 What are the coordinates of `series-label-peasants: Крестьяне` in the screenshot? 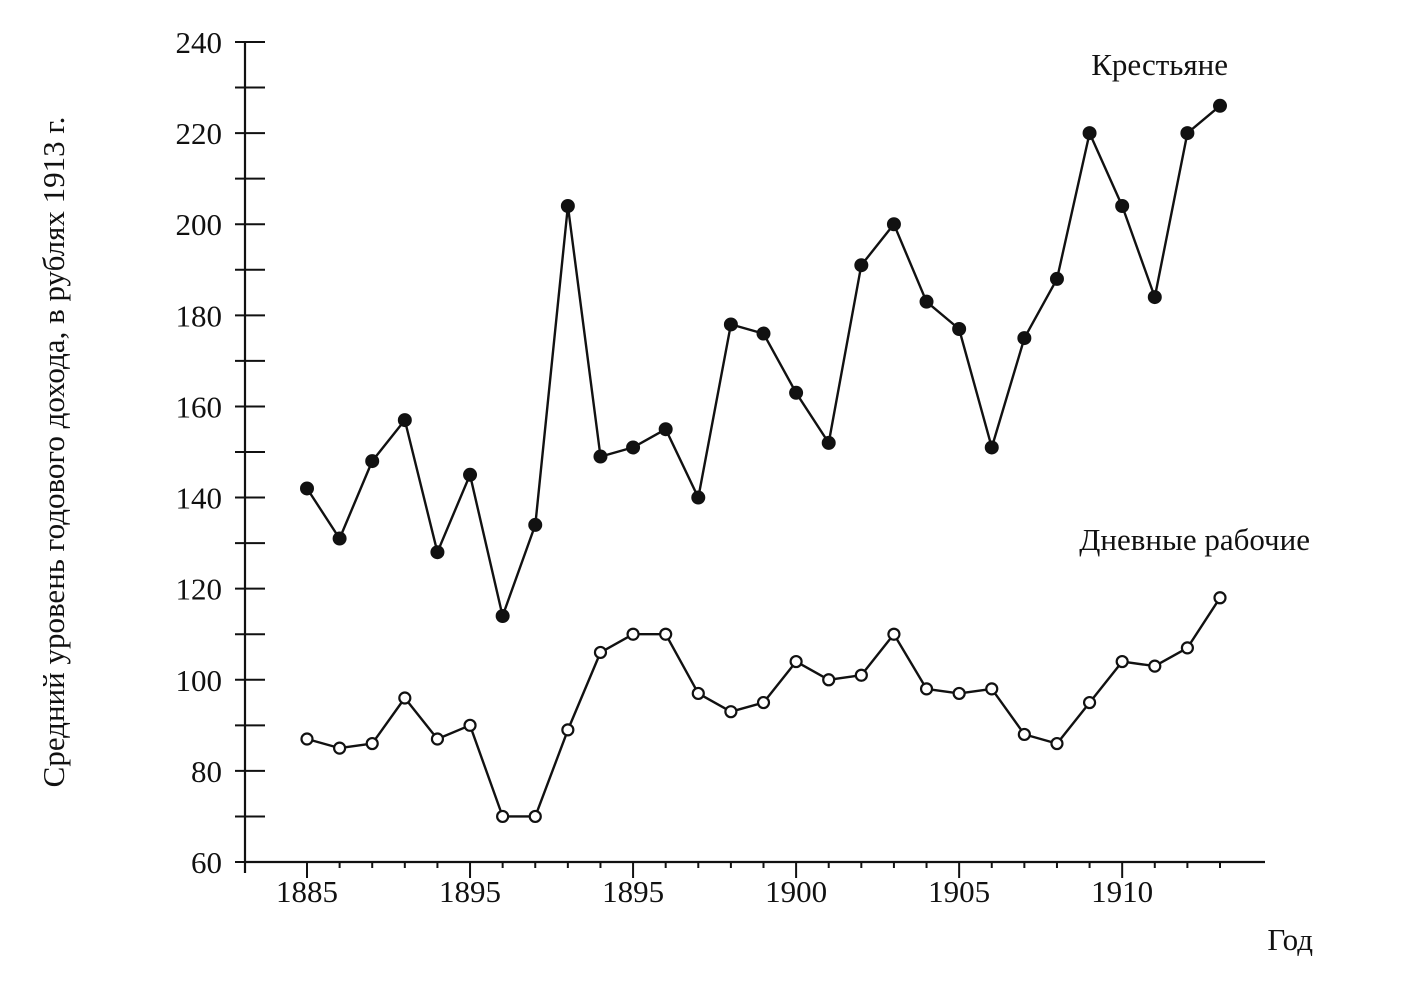 It's located at (1159, 64).